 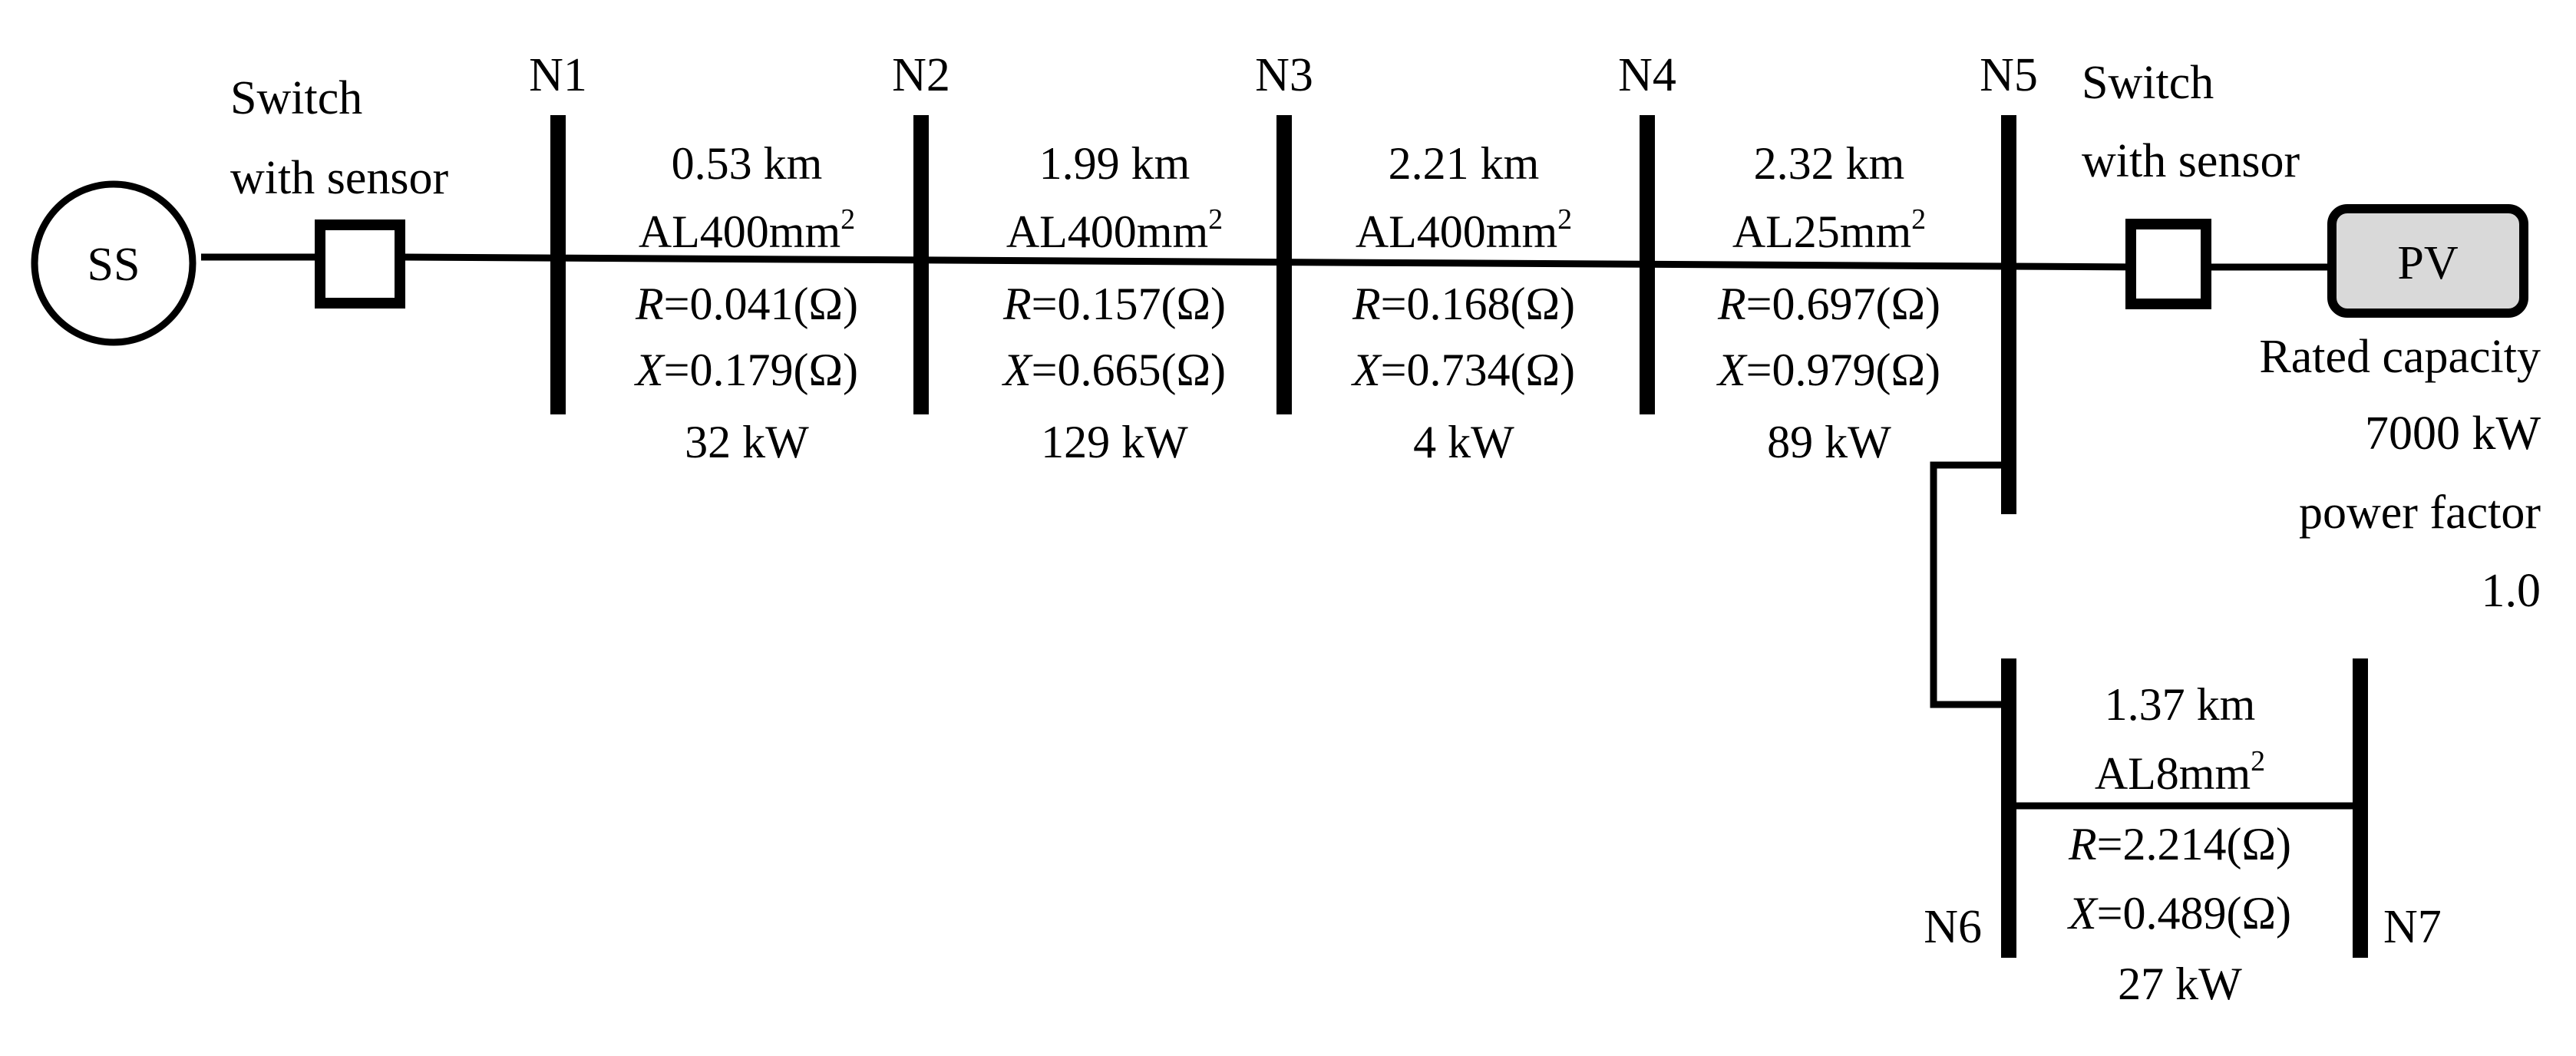 I want to click on switch-with-sensor-2: Switch with sensor, so click(x=2191, y=183).